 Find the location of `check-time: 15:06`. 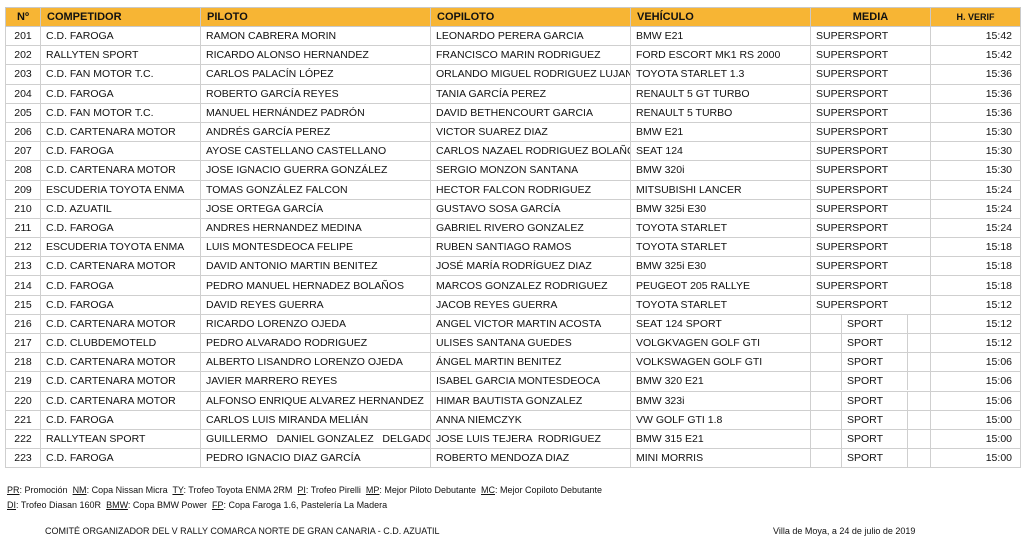

check-time: 15:06 is located at coordinates (975, 381).